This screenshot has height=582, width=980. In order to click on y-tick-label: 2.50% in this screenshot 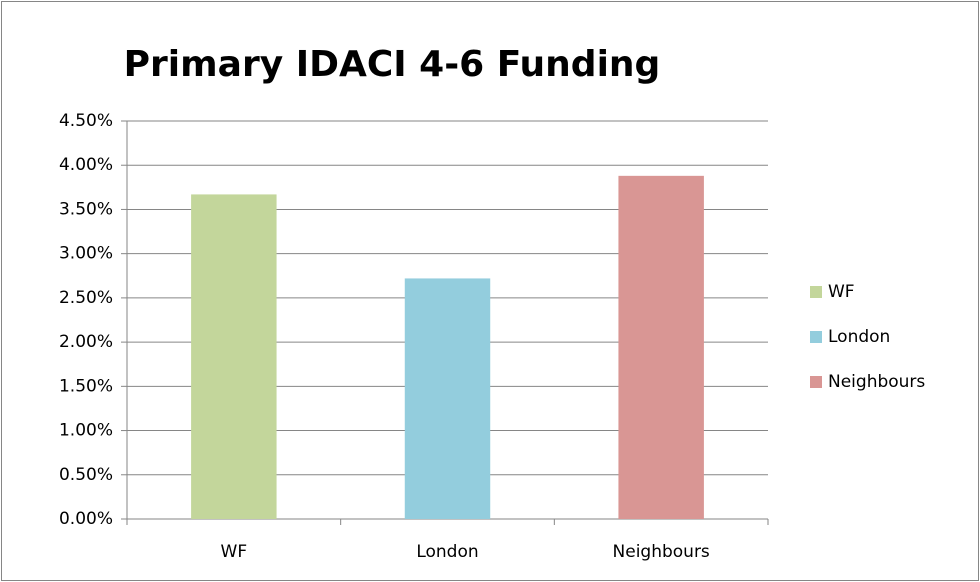, I will do `click(86, 298)`.